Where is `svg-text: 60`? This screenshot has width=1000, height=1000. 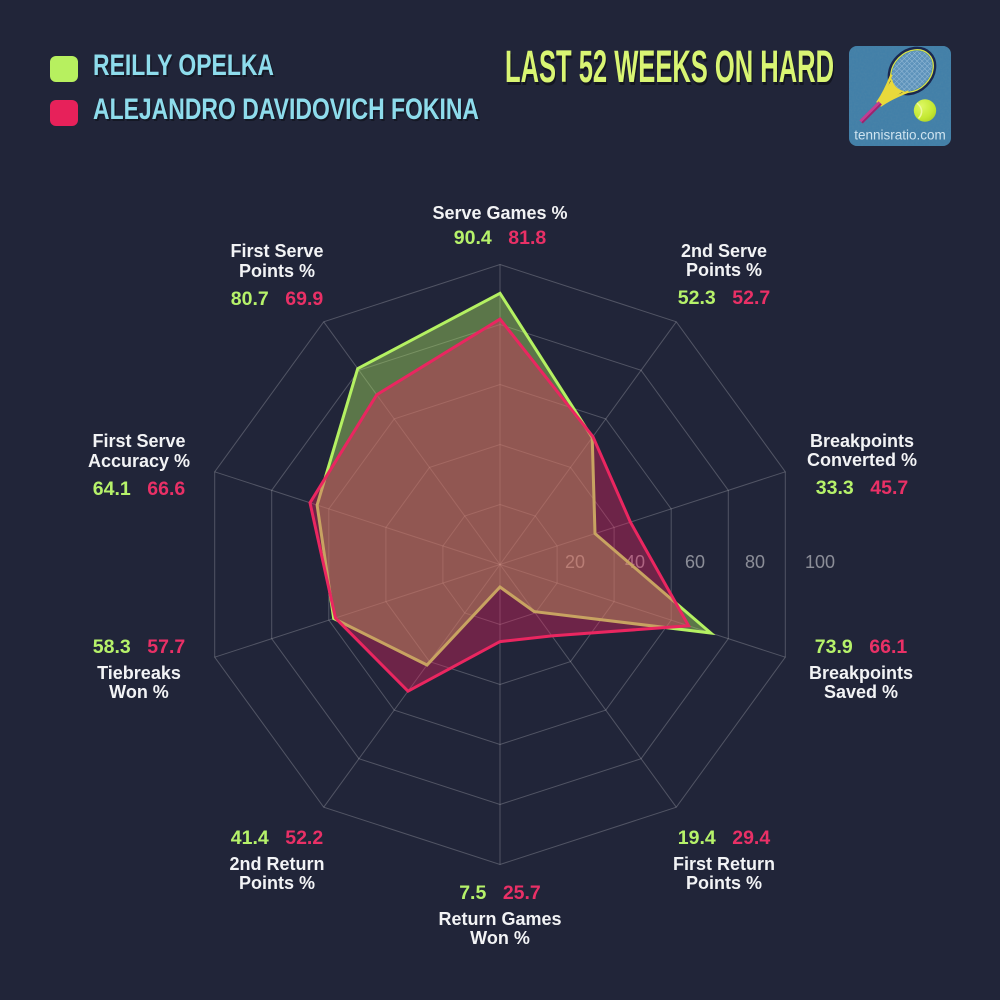
svg-text: 60 is located at coordinates (695, 562).